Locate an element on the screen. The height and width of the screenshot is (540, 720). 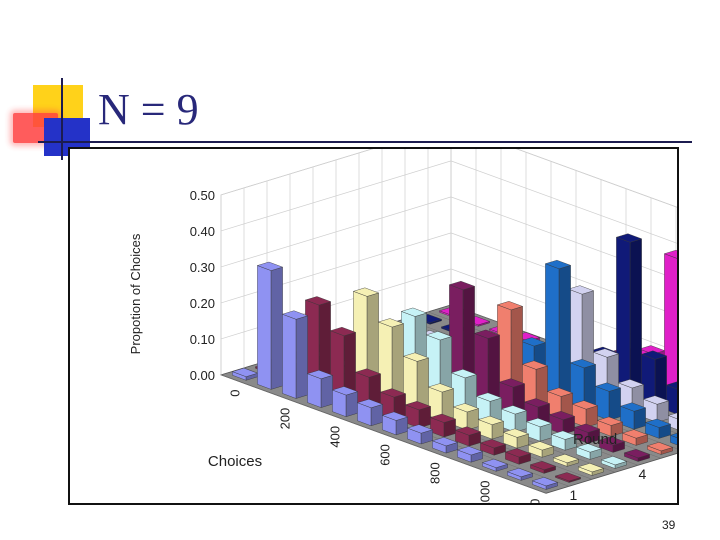
bar-round5-choice900 is located at coordinates (562, 422).